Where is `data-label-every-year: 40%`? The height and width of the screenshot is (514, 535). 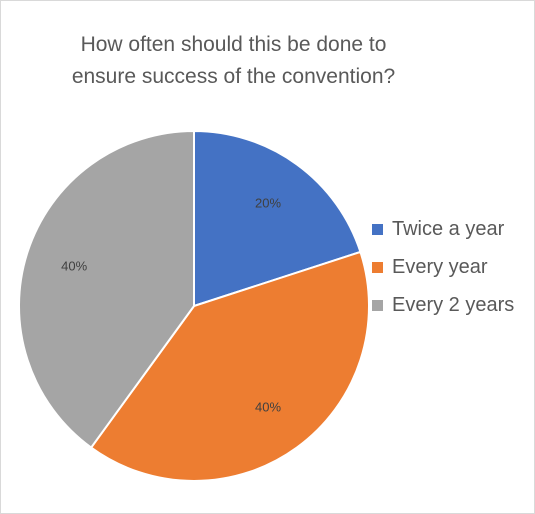
data-label-every-year: 40% is located at coordinates (268, 406).